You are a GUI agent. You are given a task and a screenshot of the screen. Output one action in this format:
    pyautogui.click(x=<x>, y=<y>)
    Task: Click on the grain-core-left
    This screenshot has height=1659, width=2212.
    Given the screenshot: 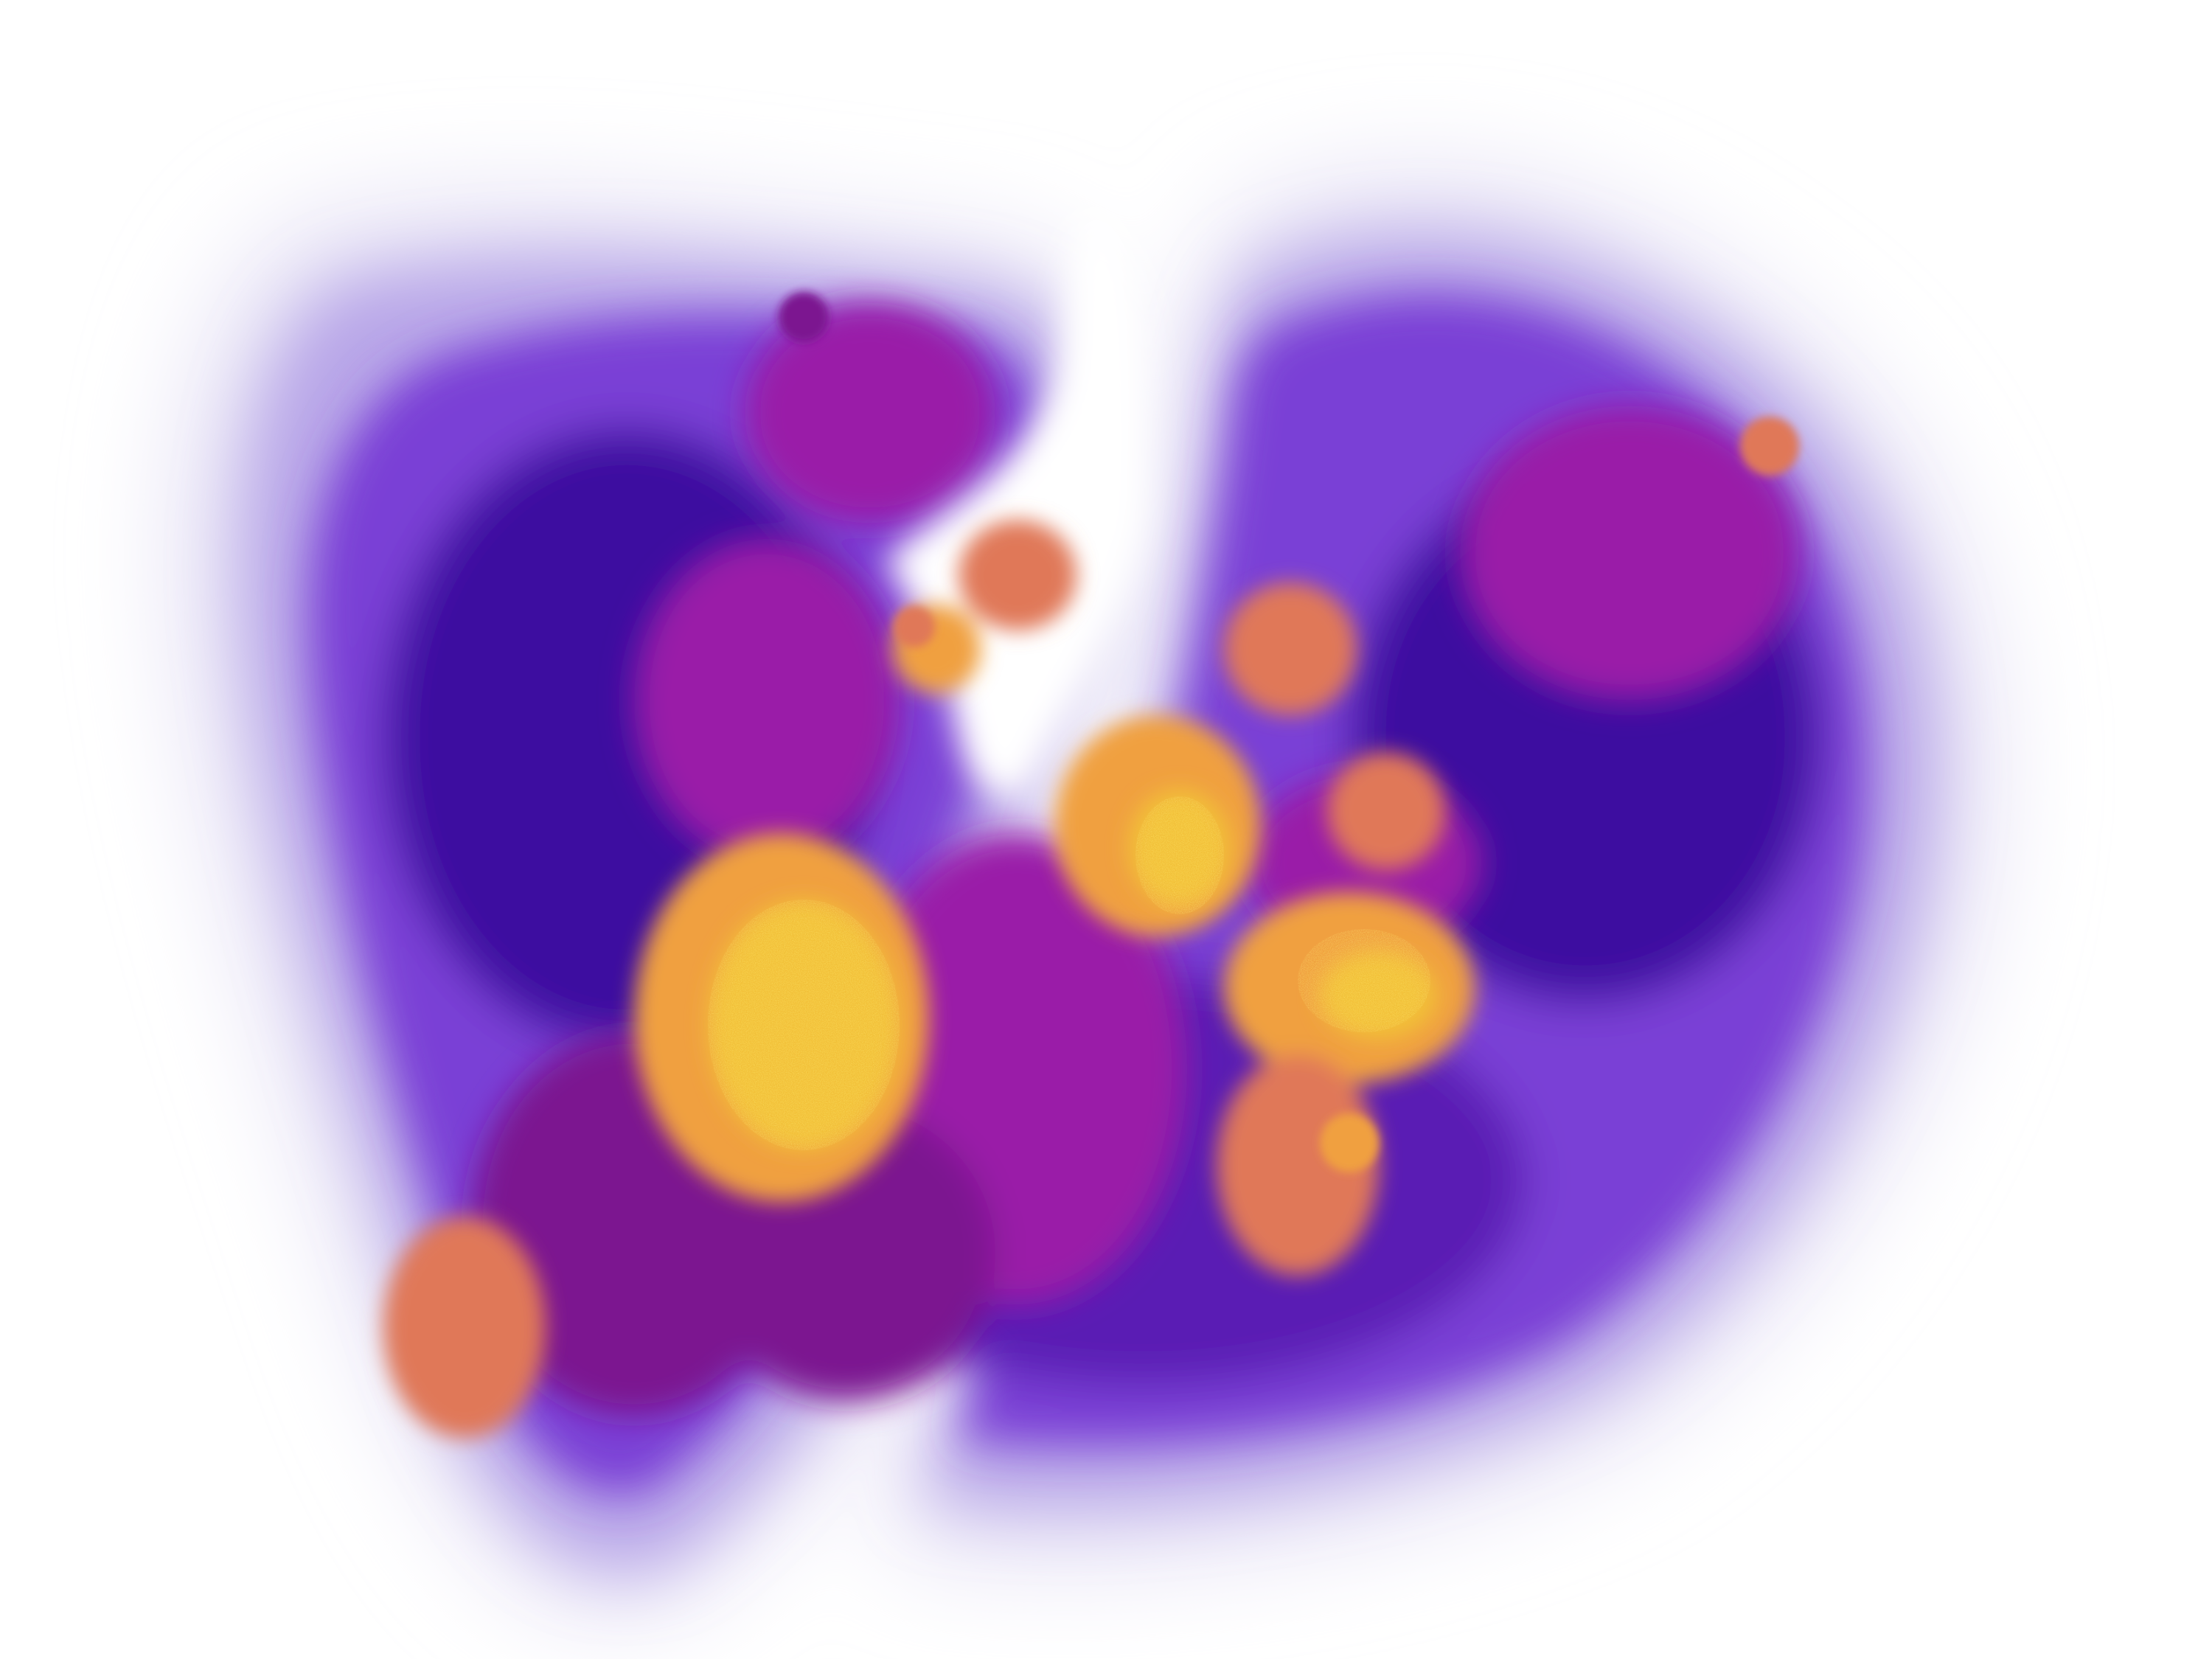 What is the action you would take?
    pyautogui.click(x=804, y=1025)
    